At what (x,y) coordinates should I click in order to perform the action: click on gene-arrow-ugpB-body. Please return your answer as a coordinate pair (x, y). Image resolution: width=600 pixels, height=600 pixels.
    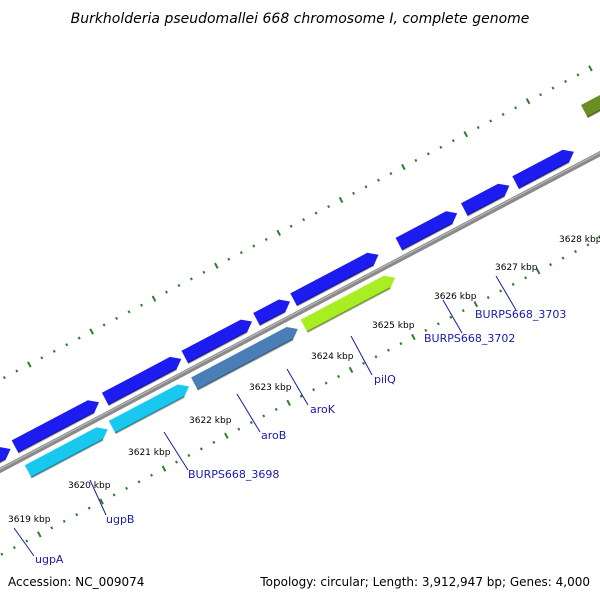
    Looking at the image, I should click on (66, 452).